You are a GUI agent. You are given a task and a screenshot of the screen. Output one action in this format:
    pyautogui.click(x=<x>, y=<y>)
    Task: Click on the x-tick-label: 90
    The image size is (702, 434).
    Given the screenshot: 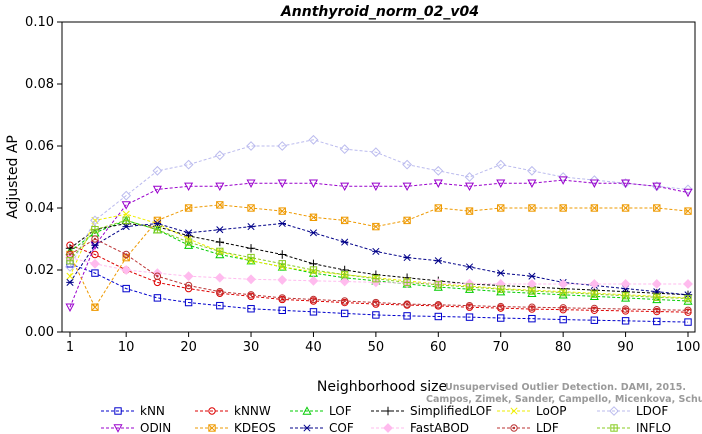 What is the action you would take?
    pyautogui.click(x=625, y=347)
    